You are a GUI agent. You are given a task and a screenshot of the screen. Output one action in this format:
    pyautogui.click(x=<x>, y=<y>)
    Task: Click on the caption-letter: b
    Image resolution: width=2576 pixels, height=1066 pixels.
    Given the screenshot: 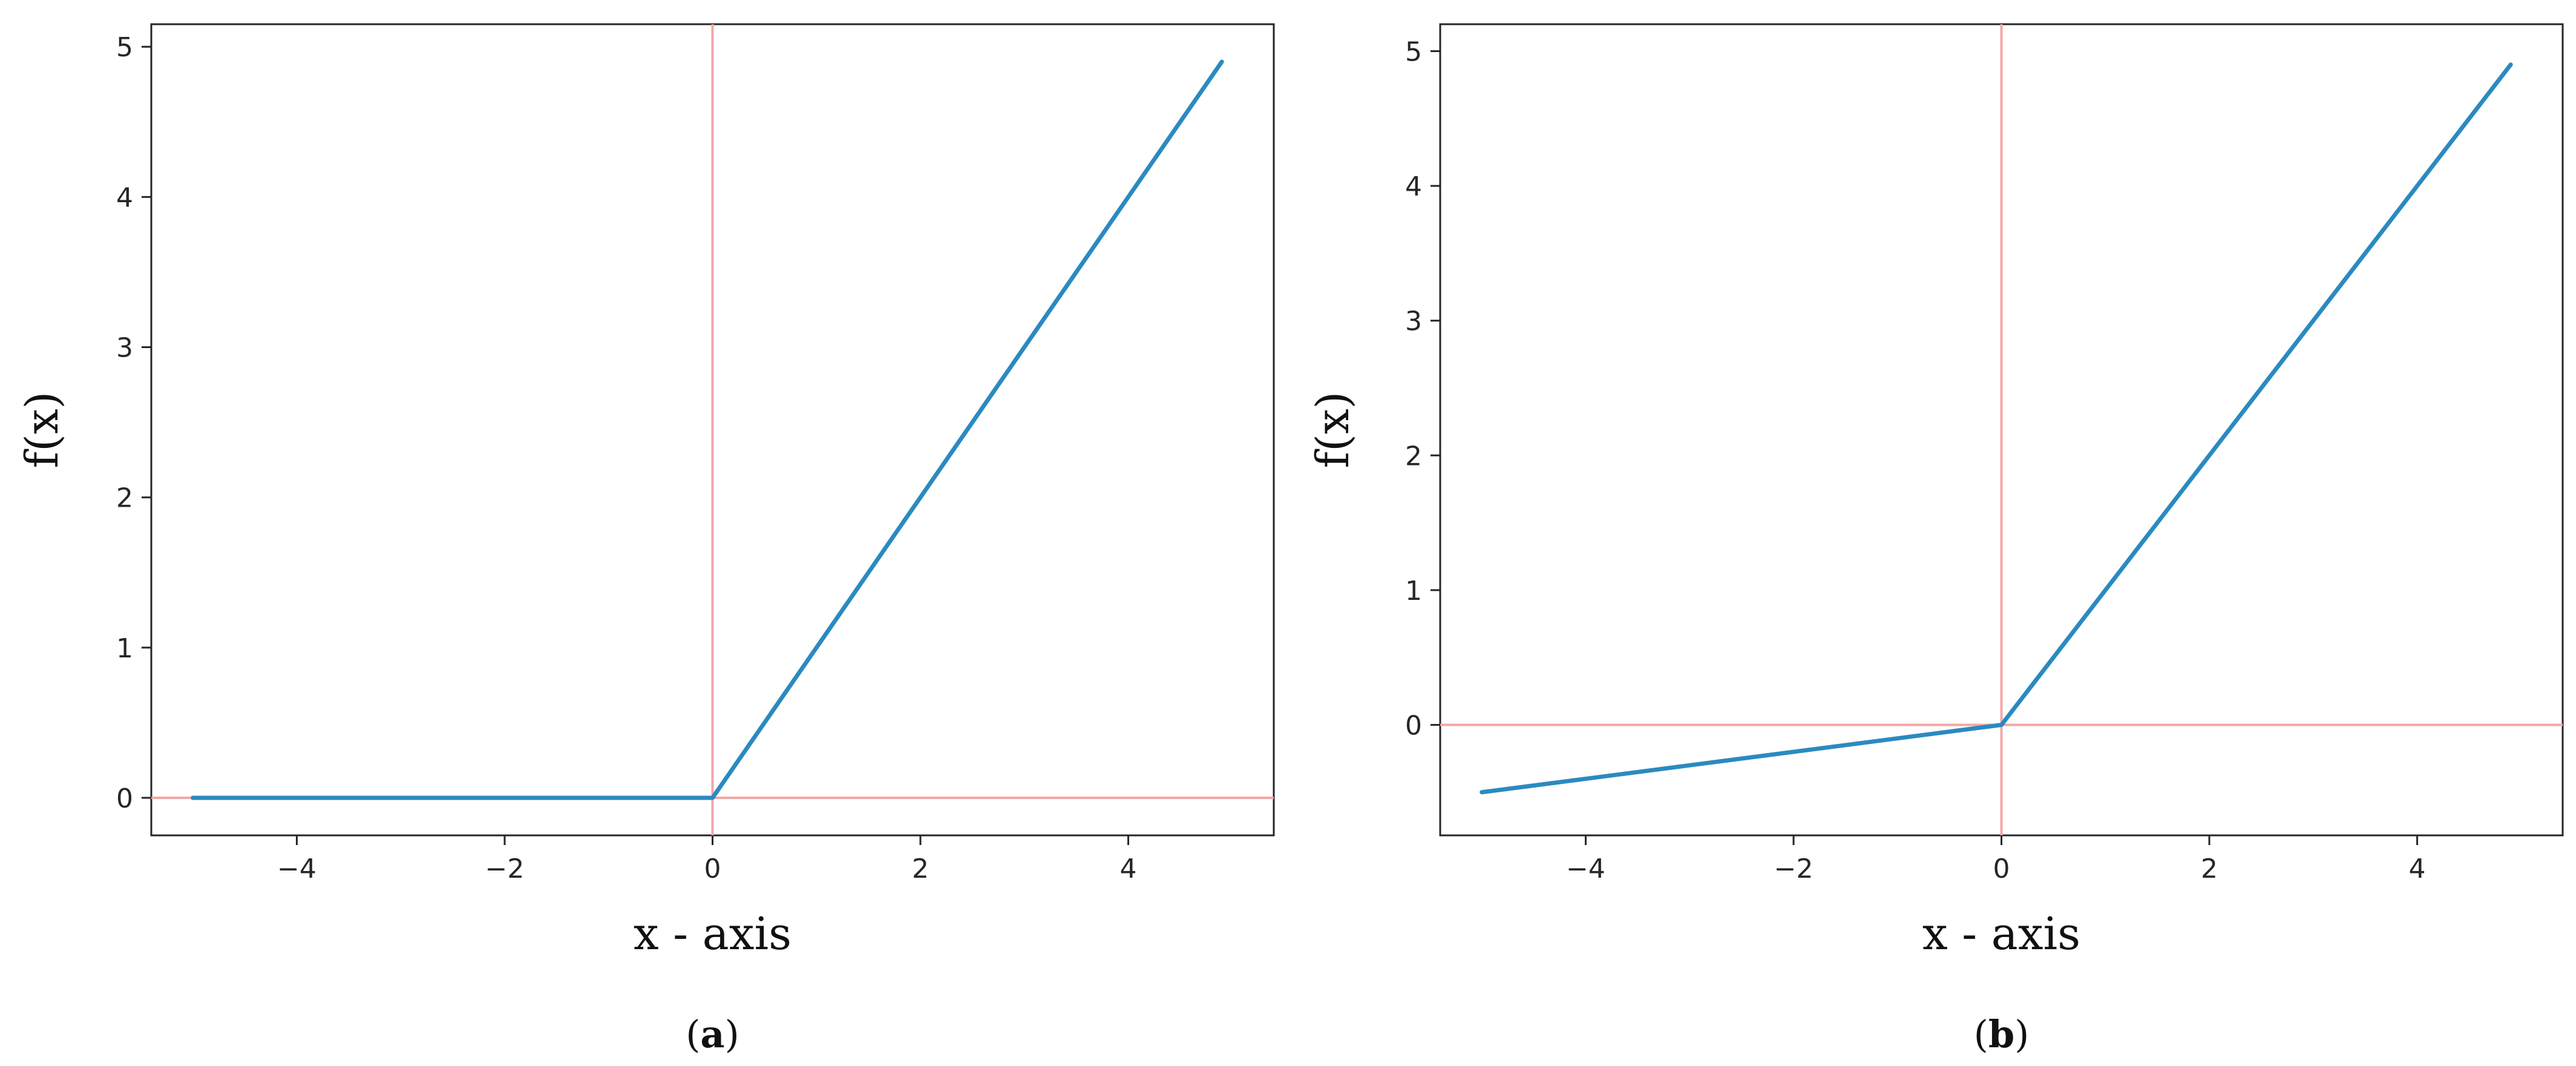 What is the action you would take?
    pyautogui.click(x=2001, y=1034)
    